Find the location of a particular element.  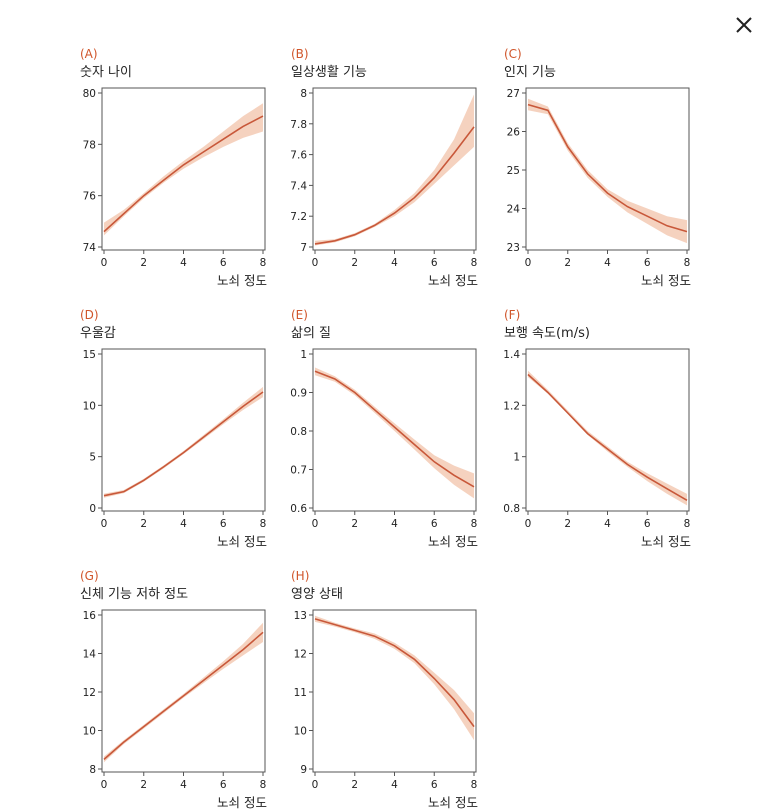

y-tick-label: 78 is located at coordinates (89, 145).